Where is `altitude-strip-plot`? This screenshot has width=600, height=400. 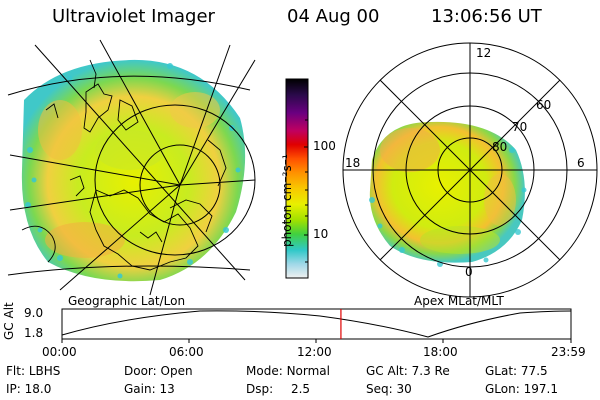 altitude-strip-plot is located at coordinates (316, 325).